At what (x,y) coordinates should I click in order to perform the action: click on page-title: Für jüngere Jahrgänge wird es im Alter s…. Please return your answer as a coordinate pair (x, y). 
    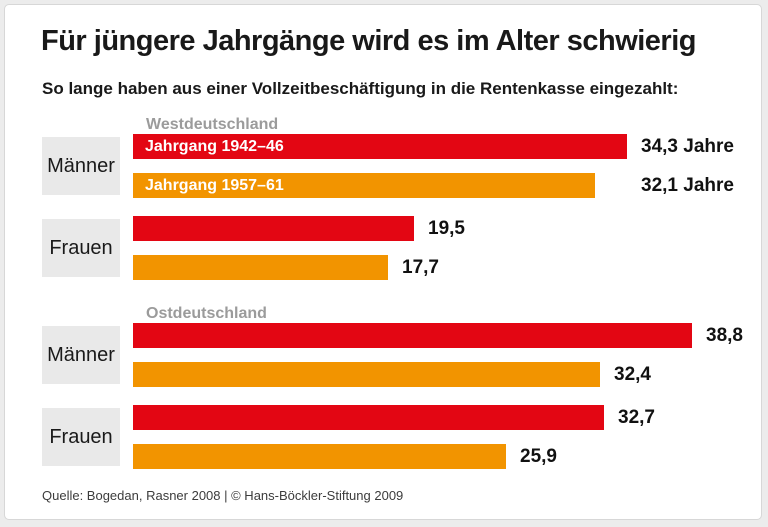
    Looking at the image, I should click on (369, 41).